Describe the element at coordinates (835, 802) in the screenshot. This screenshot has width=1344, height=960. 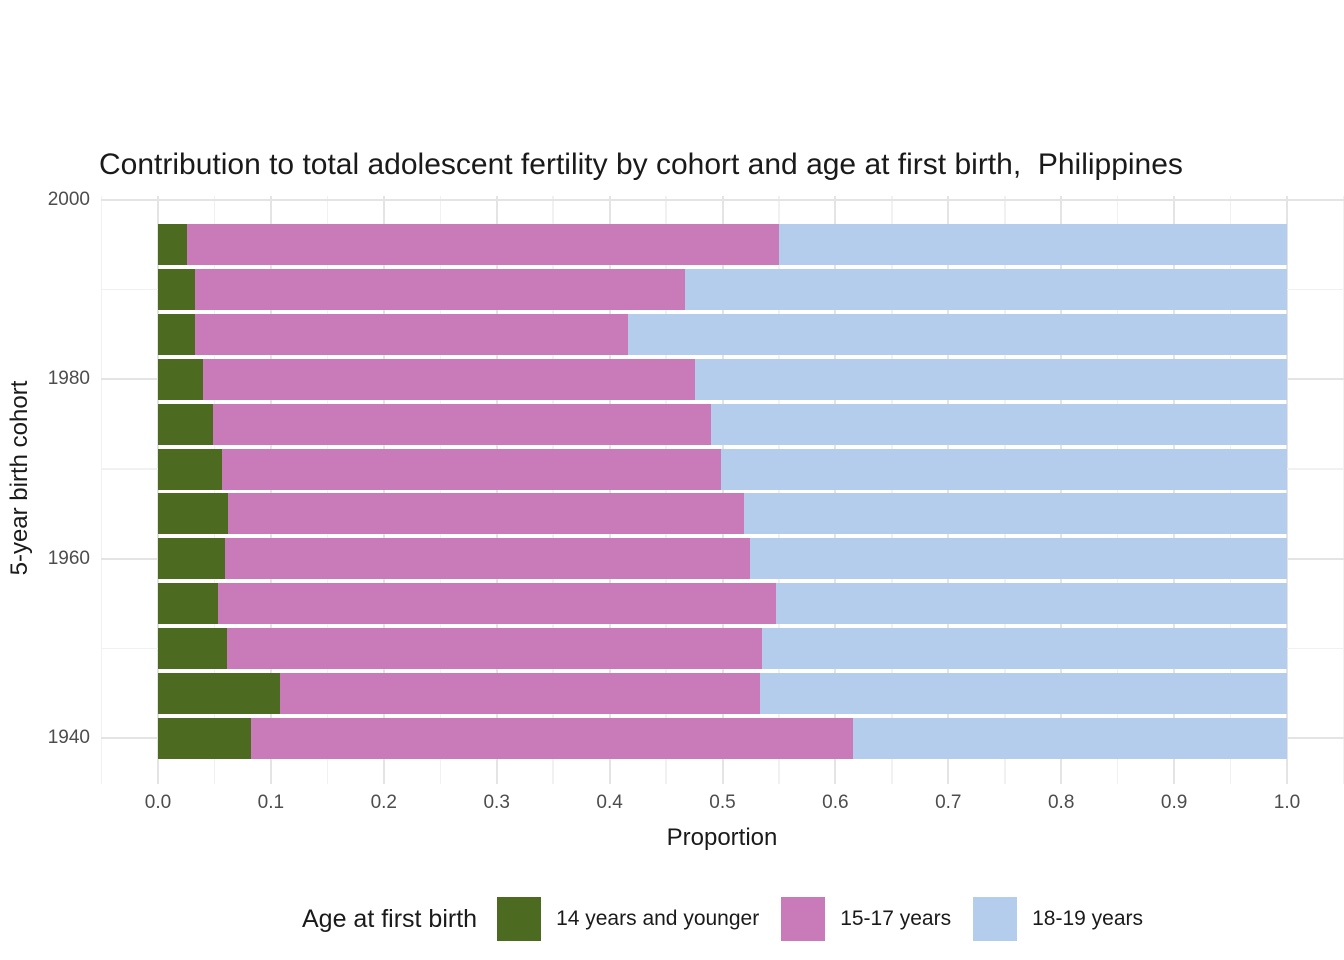
I see `x-tick-label: 0.6` at that location.